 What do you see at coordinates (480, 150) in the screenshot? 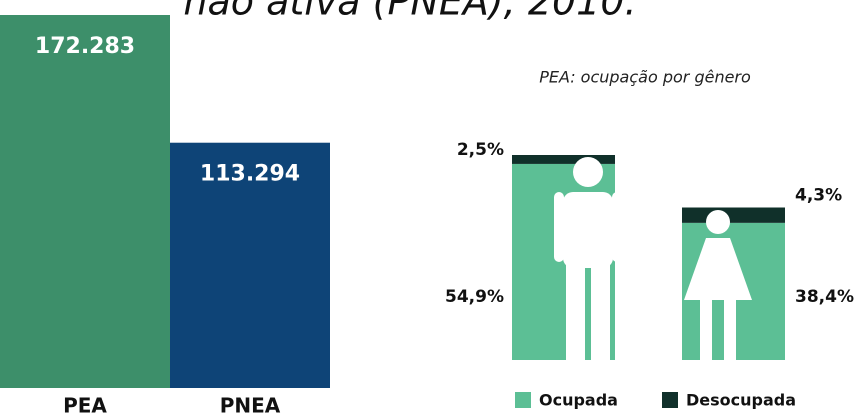
I see `value-label: 2,5%` at bounding box center [480, 150].